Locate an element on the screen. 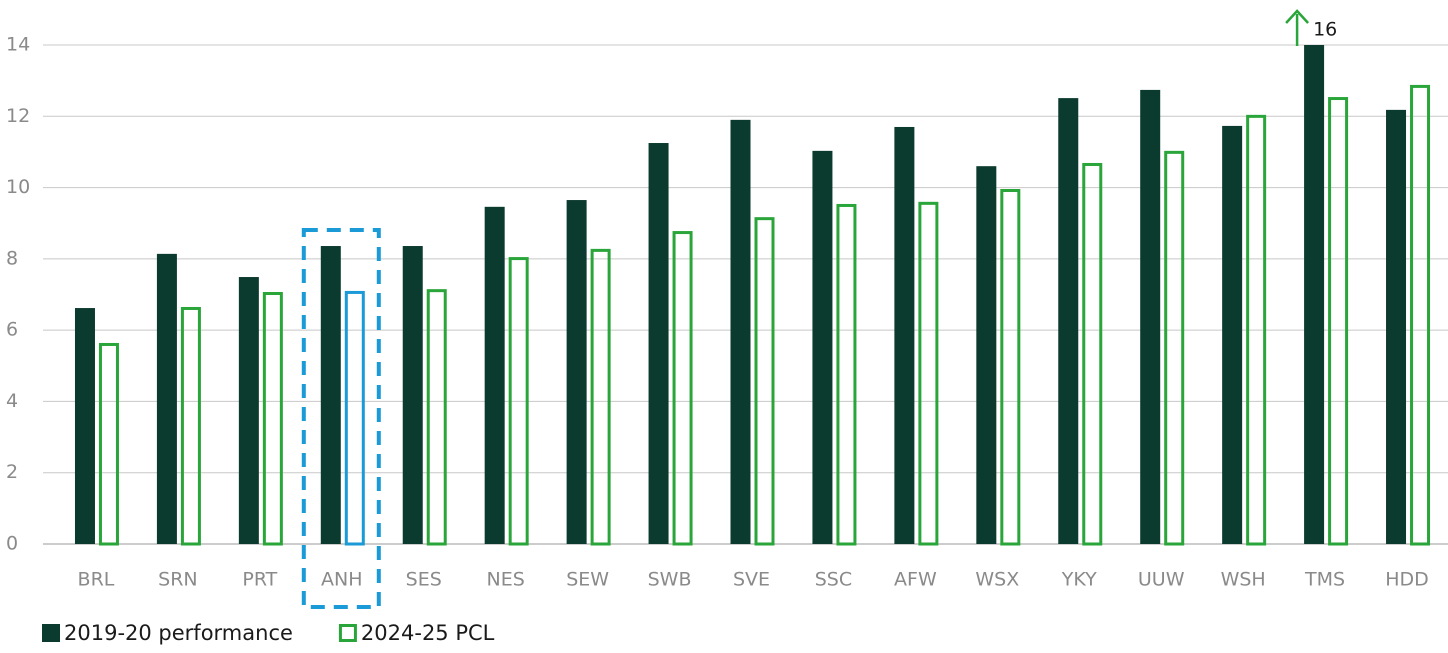  y-tick-label: 4 is located at coordinates (12, 401).